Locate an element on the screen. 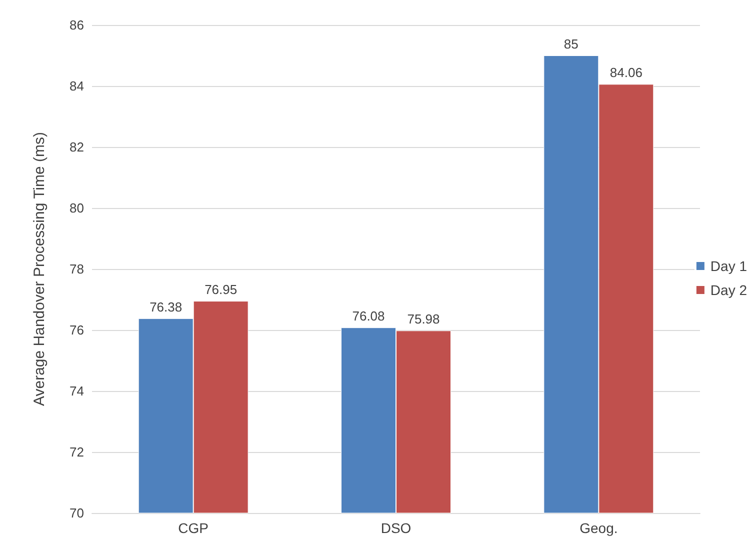 This screenshot has width=754, height=556. x-tick-label: DSO is located at coordinates (396, 528).